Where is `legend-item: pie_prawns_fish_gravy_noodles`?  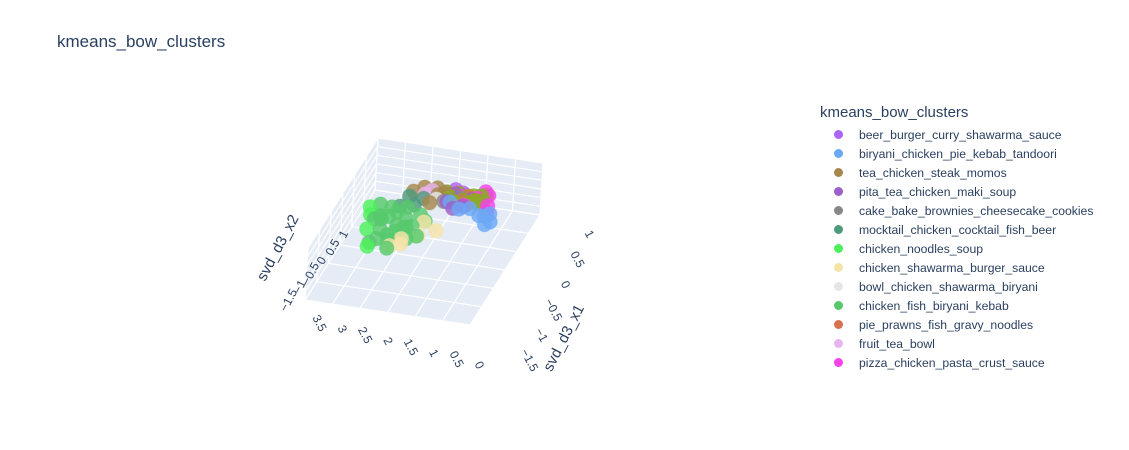 legend-item: pie_prawns_fish_gravy_noodles is located at coordinates (956, 324).